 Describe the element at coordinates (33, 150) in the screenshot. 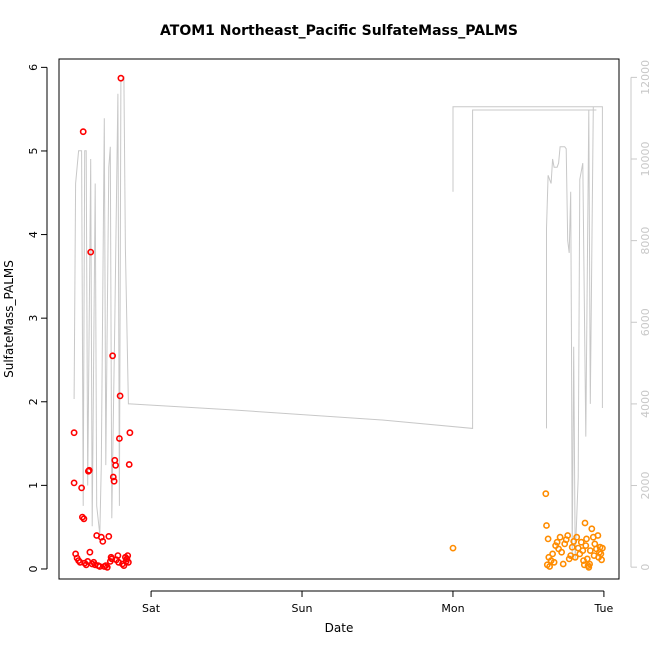

I see `y-tick-label: 5` at that location.